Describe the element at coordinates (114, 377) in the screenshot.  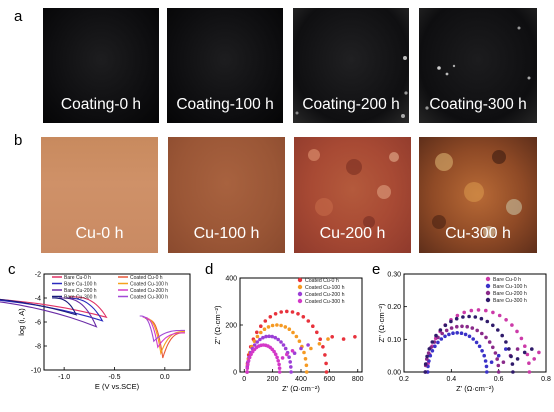
I see `x-tick-label: -0.5` at that location.